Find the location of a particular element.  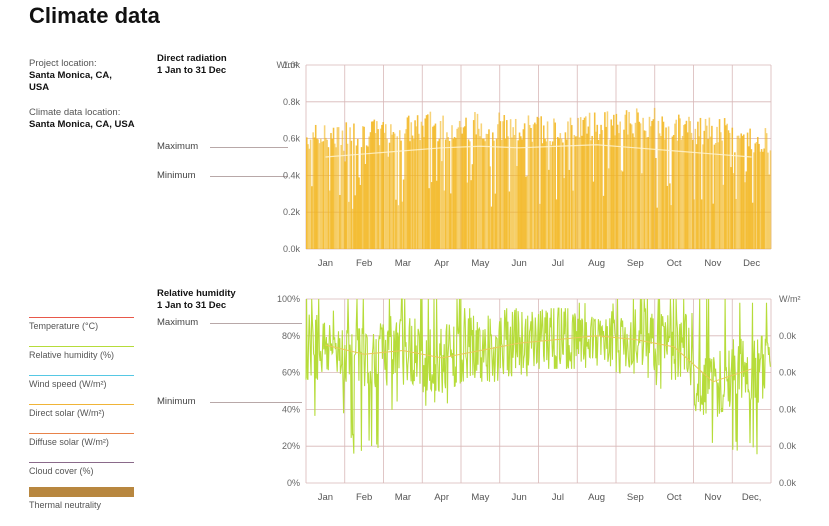

legend-label: Direct solar (W/m²) is located at coordinates (67, 413).